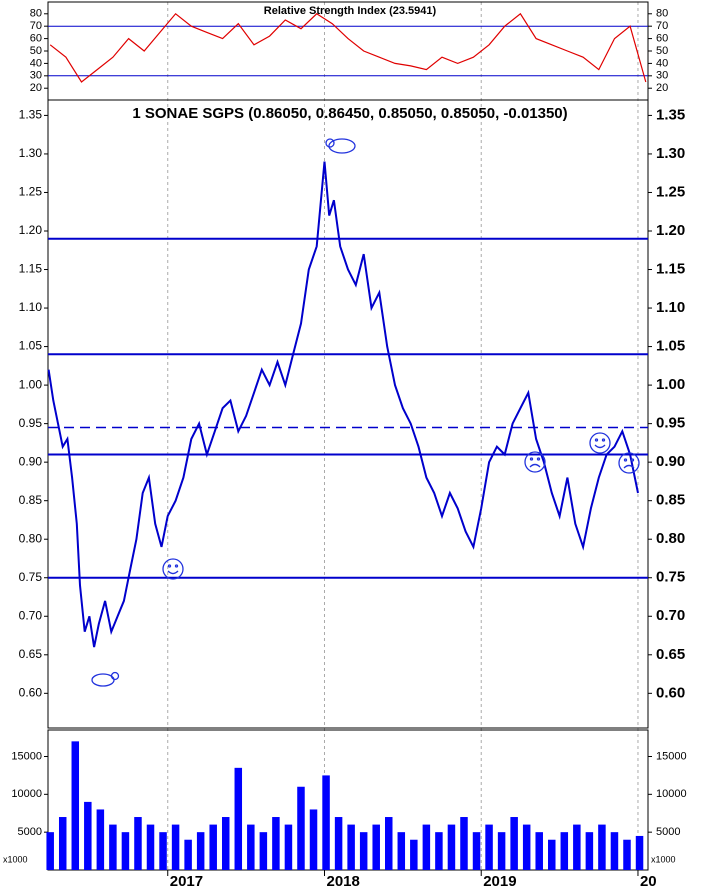 This screenshot has height=890, width=702. What do you see at coordinates (648, 881) in the screenshot?
I see `x-tick-label: 20` at bounding box center [648, 881].